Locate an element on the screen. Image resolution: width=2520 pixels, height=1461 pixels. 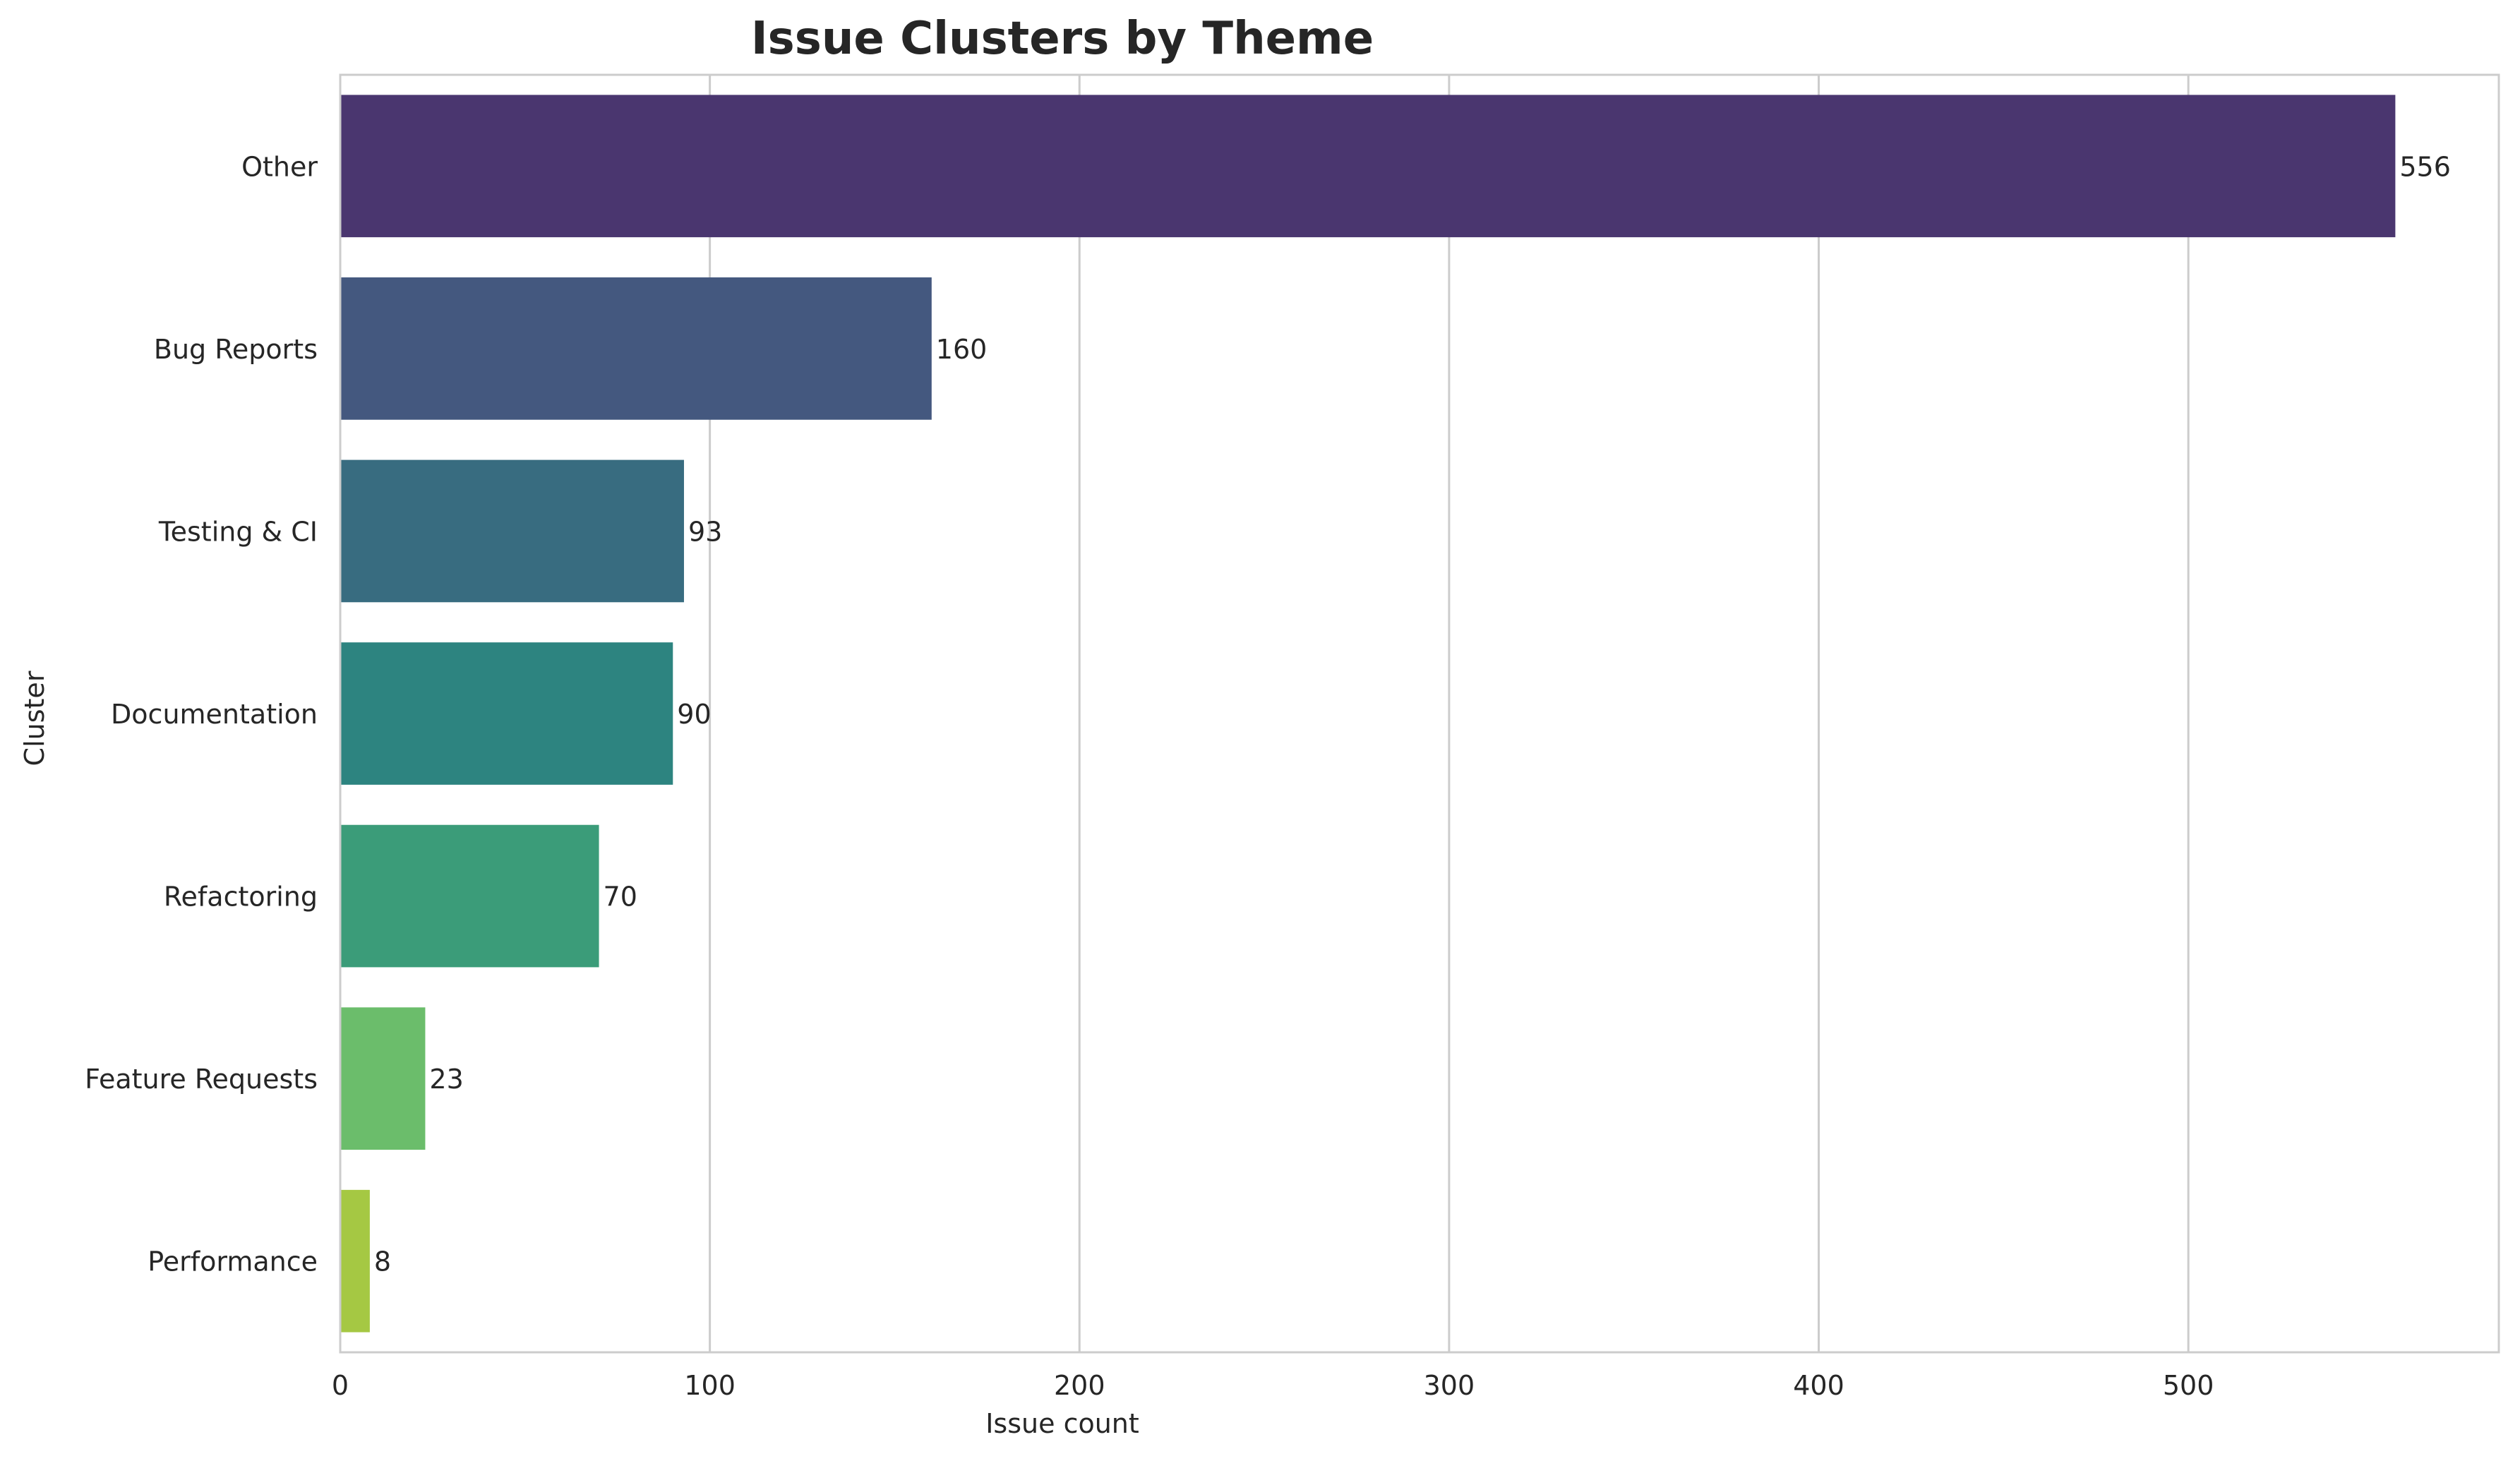
data-label: 70 is located at coordinates (621, 897).